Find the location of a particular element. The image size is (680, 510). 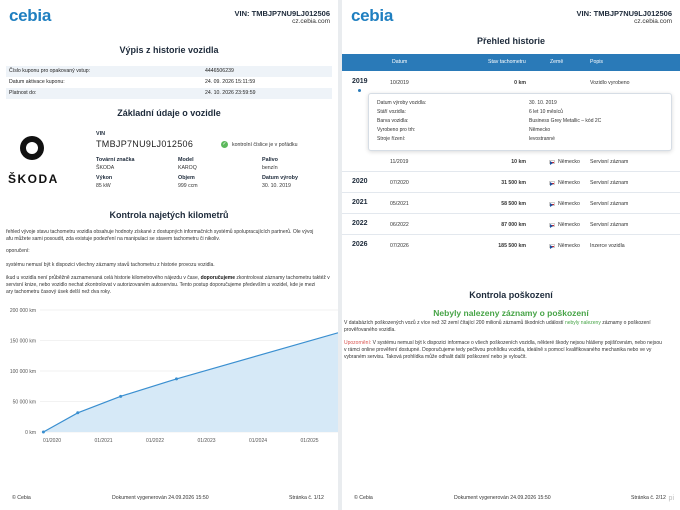

timeline-dot is located at coordinates (359, 90).